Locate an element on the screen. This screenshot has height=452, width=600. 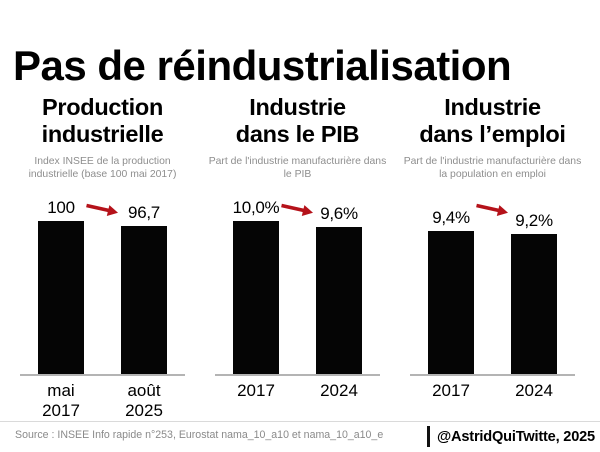
chart-title: Production industrielle is located at coordinates (102, 121).